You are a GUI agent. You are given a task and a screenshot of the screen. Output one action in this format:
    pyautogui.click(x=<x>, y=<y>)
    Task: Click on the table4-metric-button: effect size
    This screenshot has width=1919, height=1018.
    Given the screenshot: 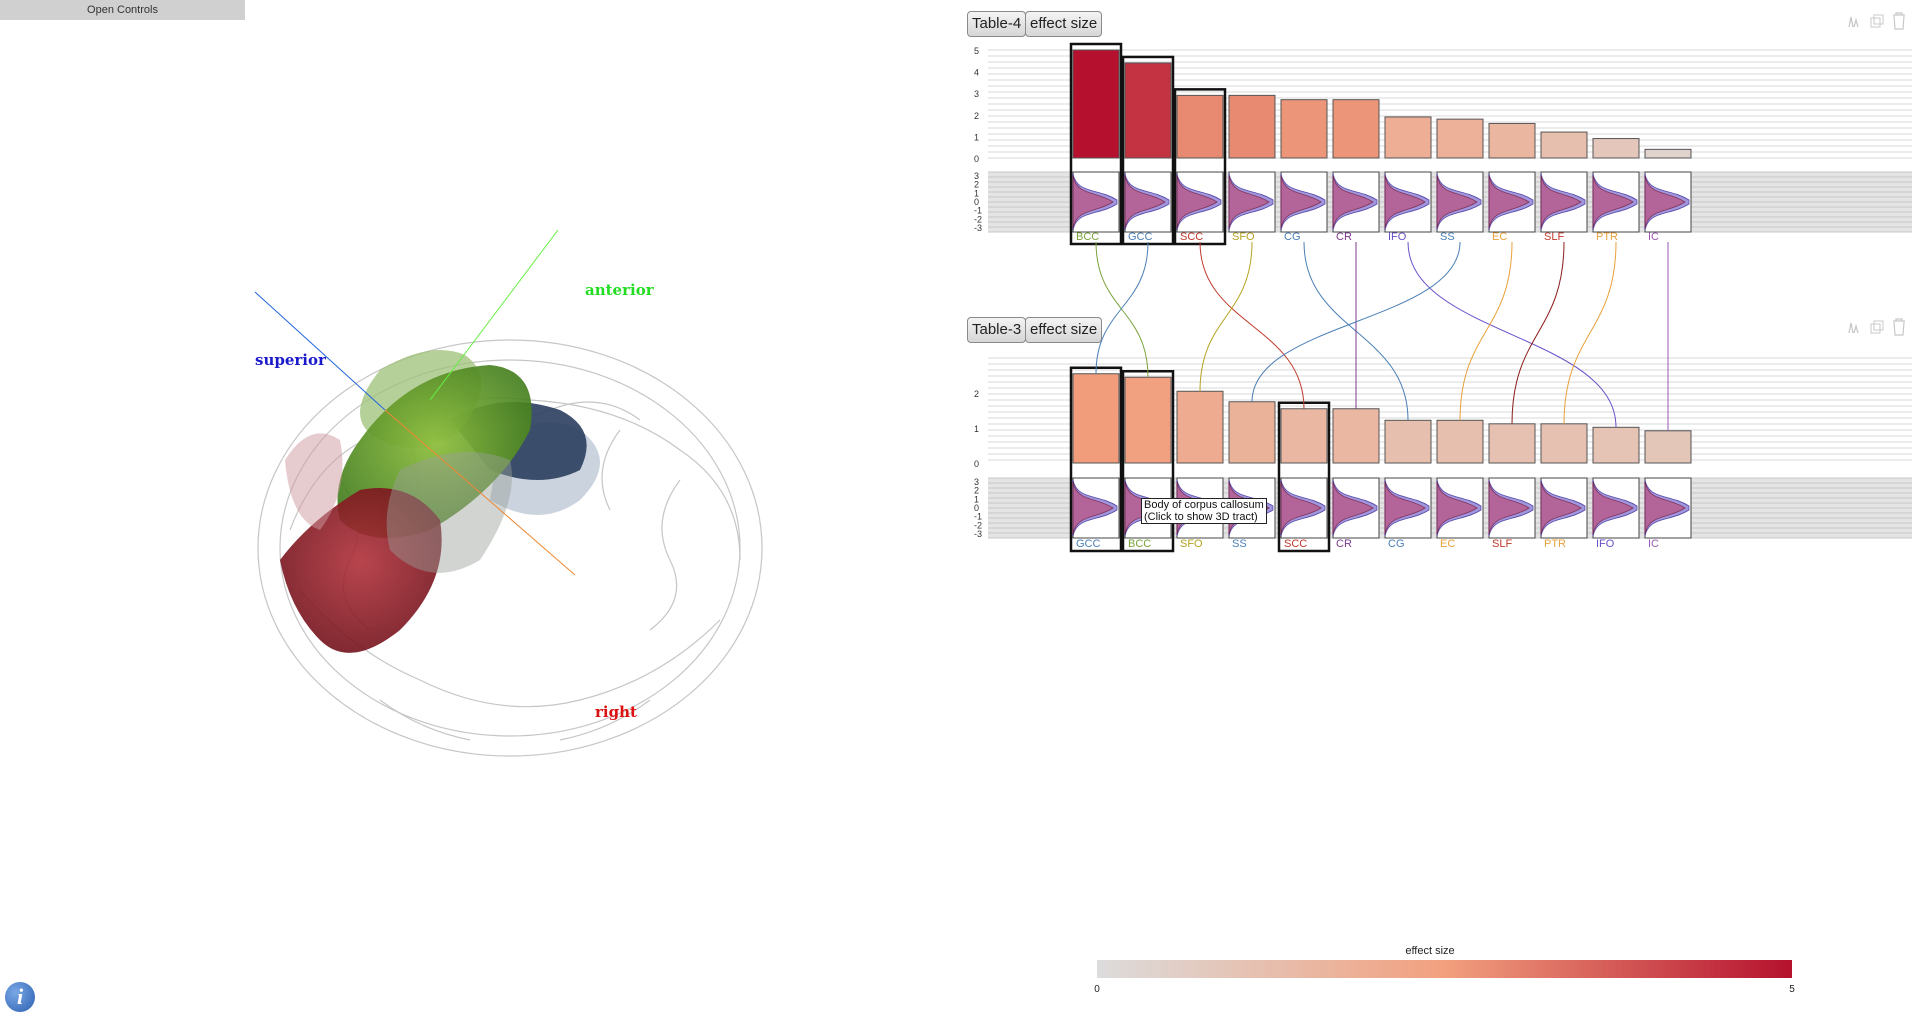 What is the action you would take?
    pyautogui.click(x=1064, y=24)
    